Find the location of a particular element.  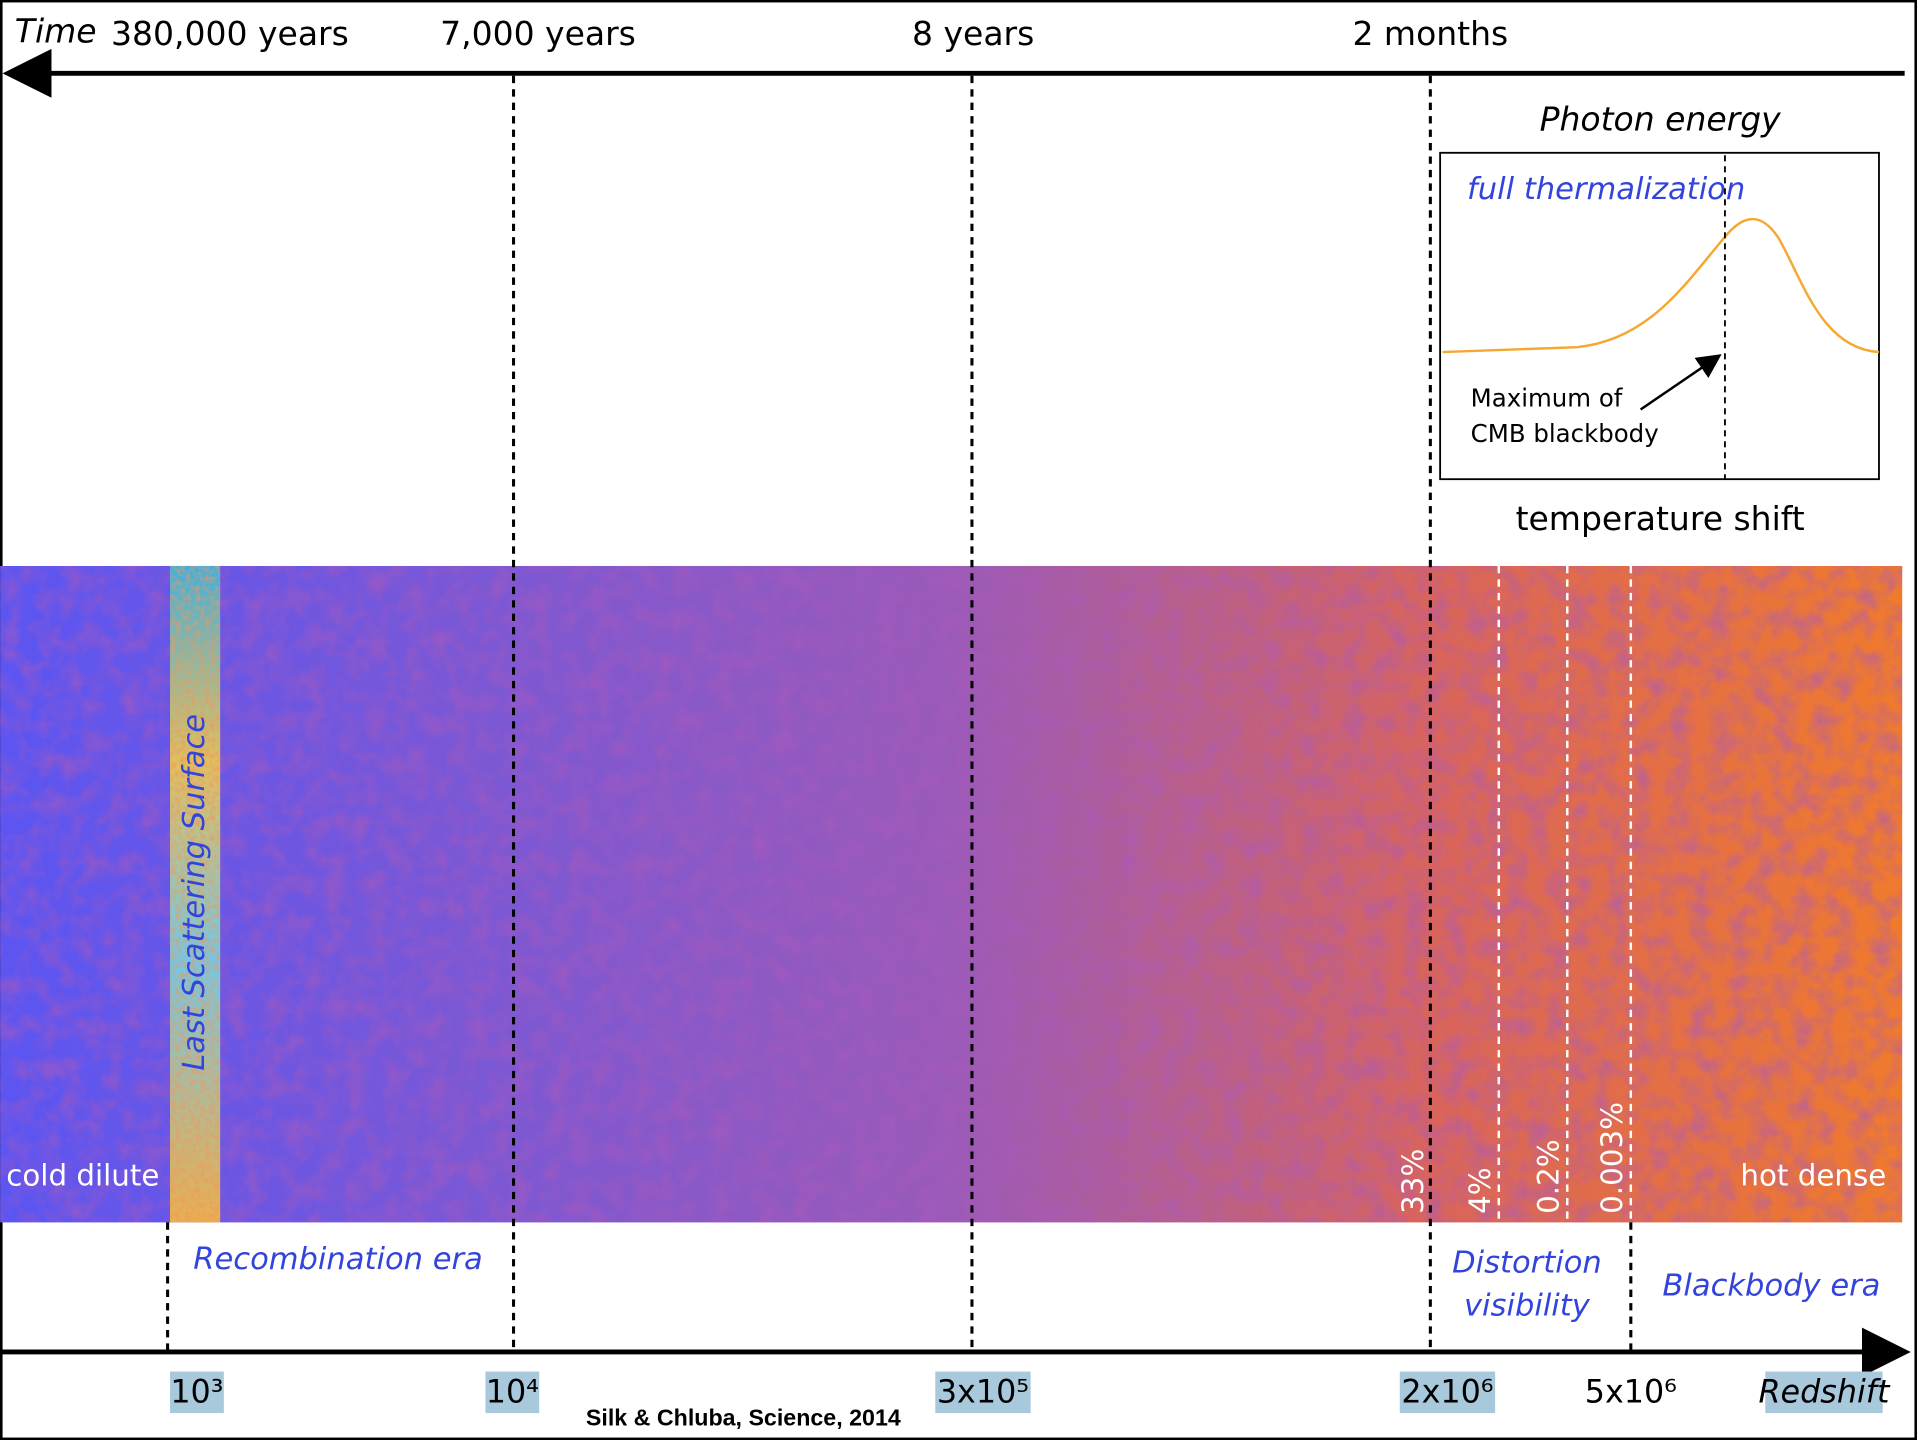

time-label: Time is located at coordinates (56, 31).